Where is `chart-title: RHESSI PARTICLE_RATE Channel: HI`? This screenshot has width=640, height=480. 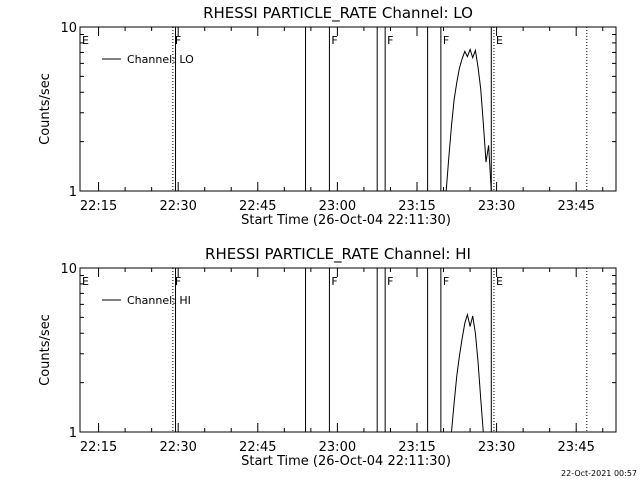
chart-title: RHESSI PARTICLE_RATE Channel: HI is located at coordinates (338, 254).